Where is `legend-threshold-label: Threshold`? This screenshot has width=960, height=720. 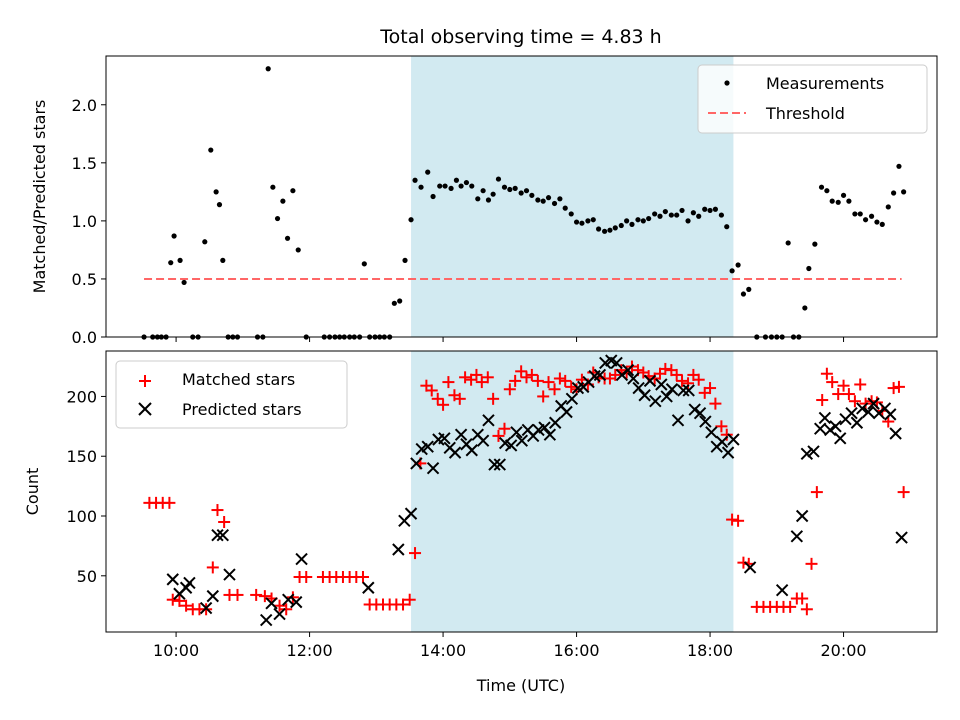
legend-threshold-label: Threshold is located at coordinates (805, 113).